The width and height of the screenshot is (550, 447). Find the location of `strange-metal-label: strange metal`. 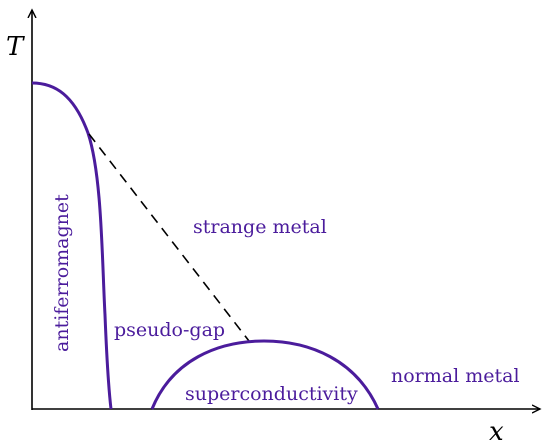

strange-metal-label: strange metal is located at coordinates (260, 227).